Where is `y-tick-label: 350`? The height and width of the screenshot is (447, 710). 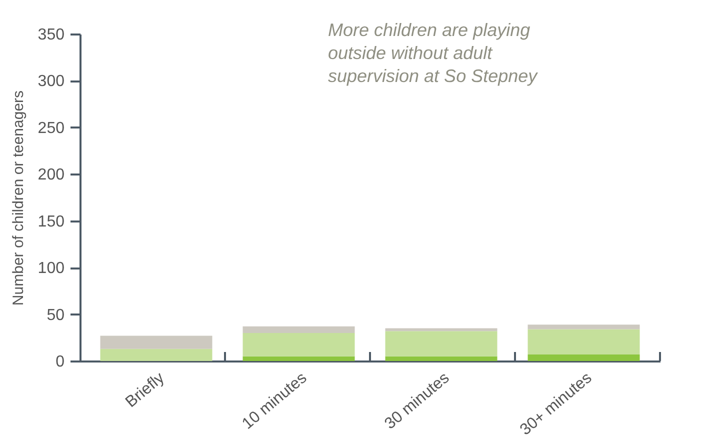
y-tick-label: 350 is located at coordinates (51, 35).